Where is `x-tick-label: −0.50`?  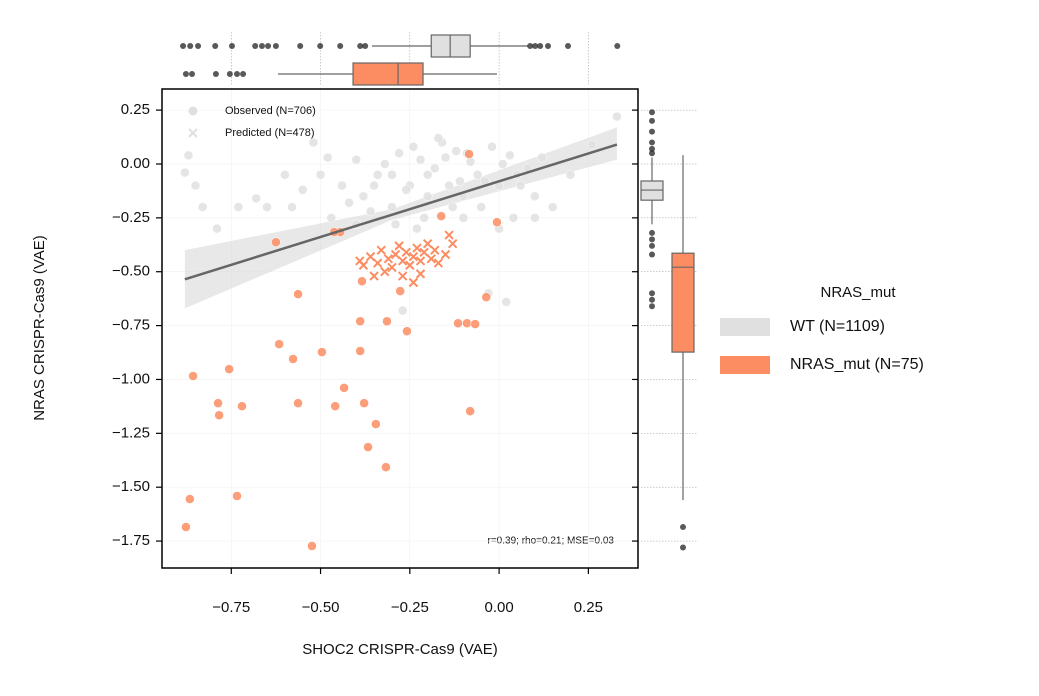
x-tick-label: −0.50 is located at coordinates (321, 607).